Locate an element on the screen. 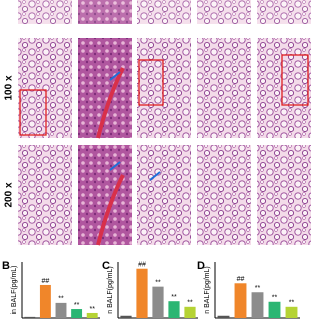 This screenshot has height=320, width=320. panel-label: C is located at coordinates (106, 266).